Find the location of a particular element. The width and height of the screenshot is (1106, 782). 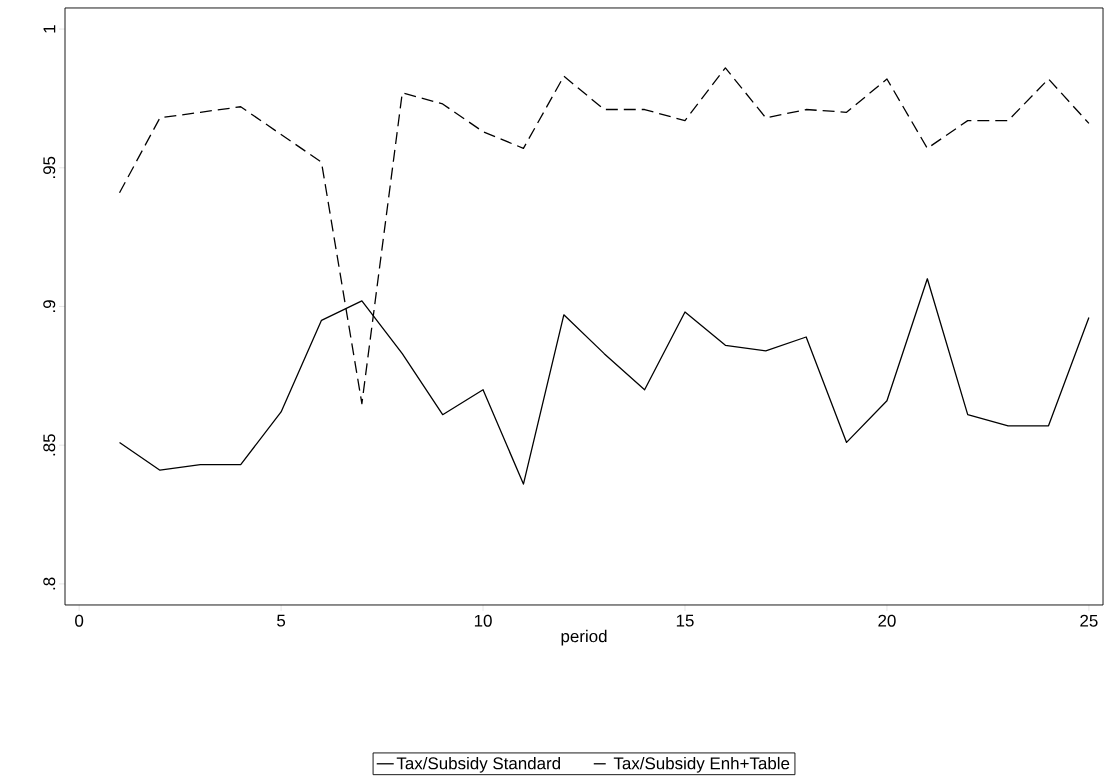

x-tick-label: 15 is located at coordinates (685, 620).